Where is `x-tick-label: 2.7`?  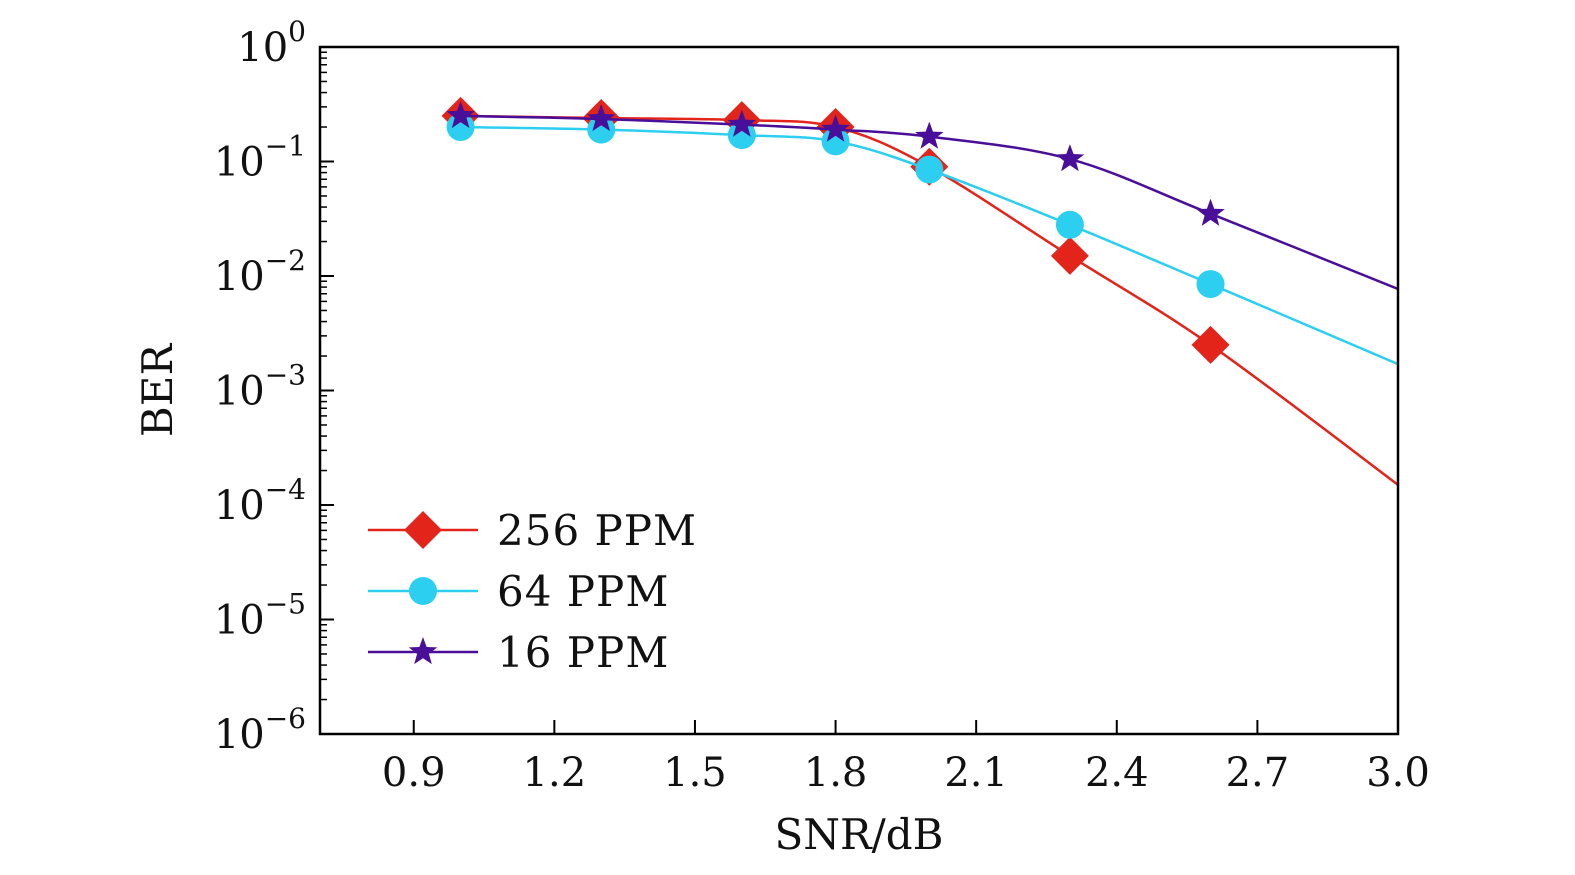 x-tick-label: 2.7 is located at coordinates (1258, 773).